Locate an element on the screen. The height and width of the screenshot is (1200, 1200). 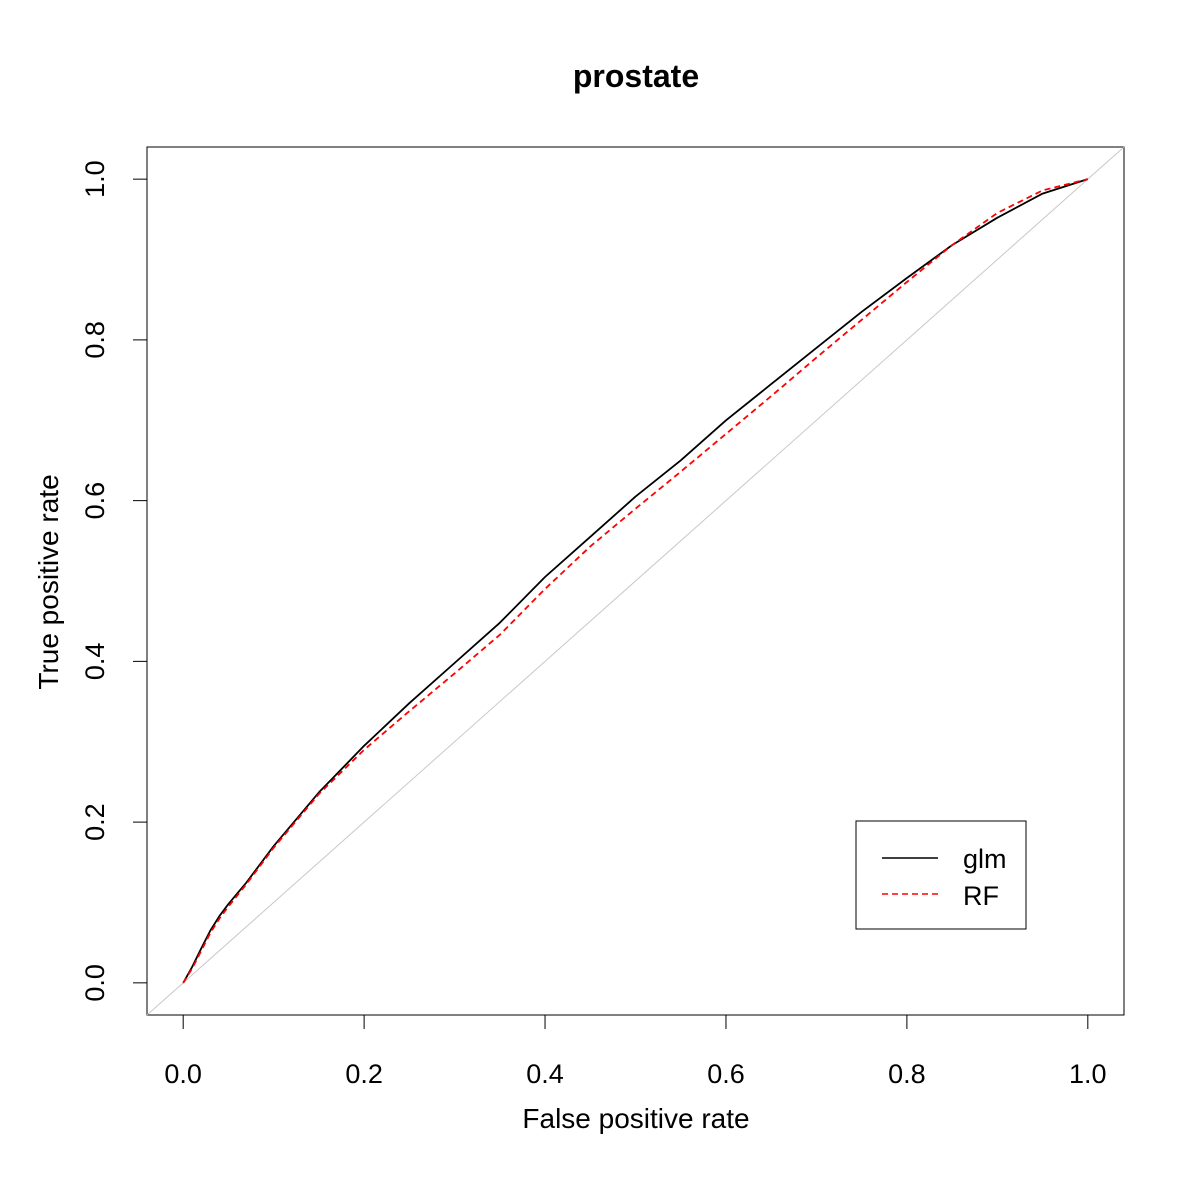
legend: glm RF is located at coordinates (941, 875).